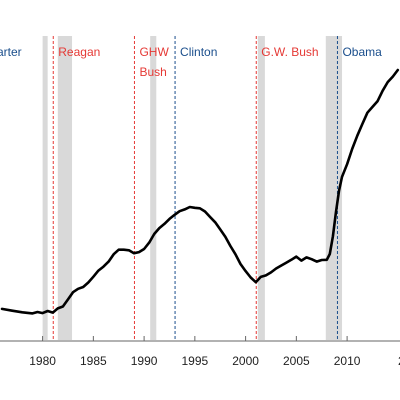  I want to click on presidency-label-4: G.W. Bush, so click(289, 52).